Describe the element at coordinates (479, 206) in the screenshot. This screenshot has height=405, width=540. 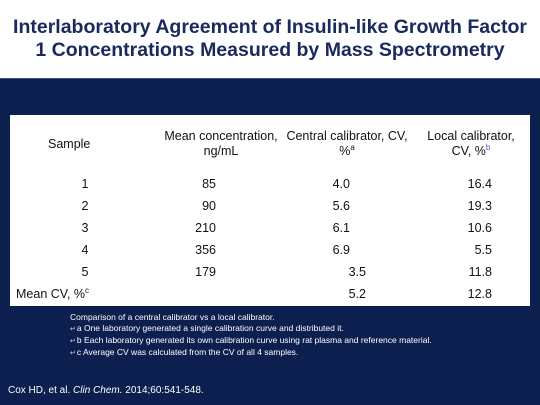
I see `cell-local-cv: 19.3` at that location.